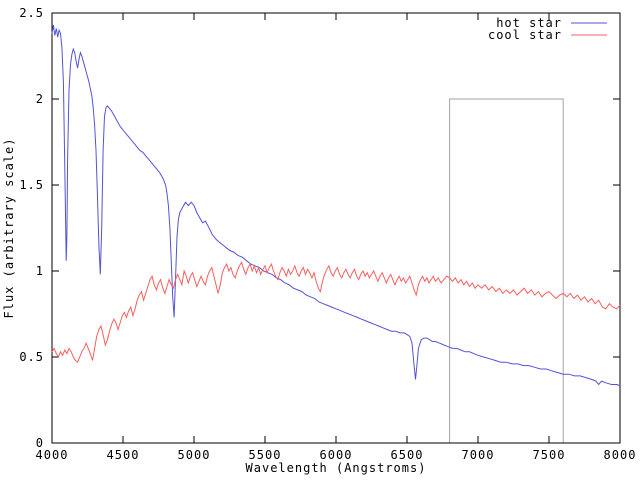 Image resolution: width=640 pixels, height=484 pixels. Describe the element at coordinates (31, 185) in the screenshot. I see `y-tick-label: 1.5` at that location.